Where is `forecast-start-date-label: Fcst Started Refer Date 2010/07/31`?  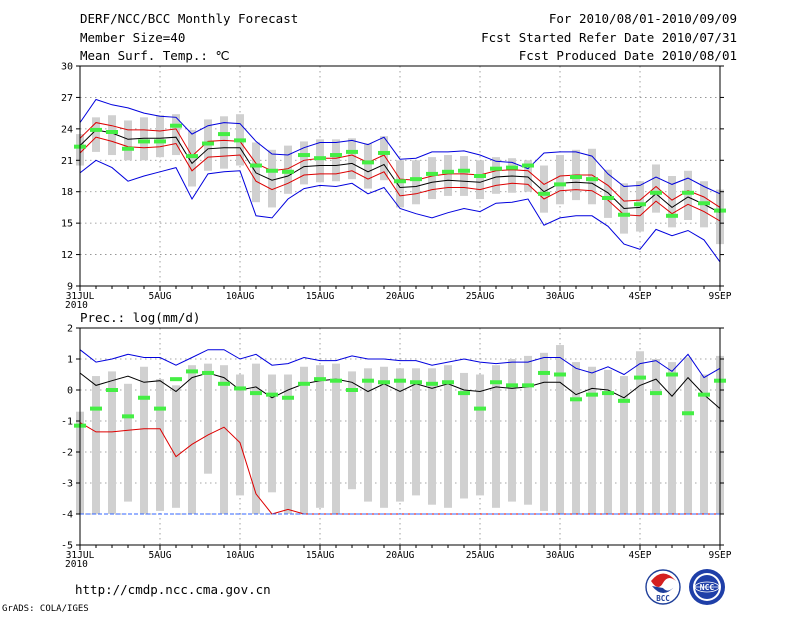 forecast-start-date-label: Fcst Started Refer Date 2010/07/31 is located at coordinates (609, 37).